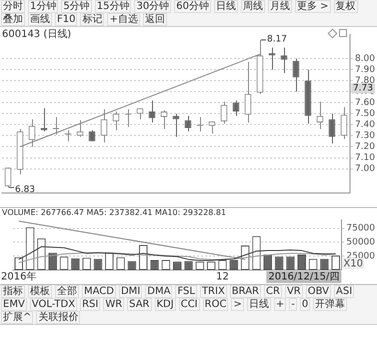  I want to click on text: X10, so click(353, 264).